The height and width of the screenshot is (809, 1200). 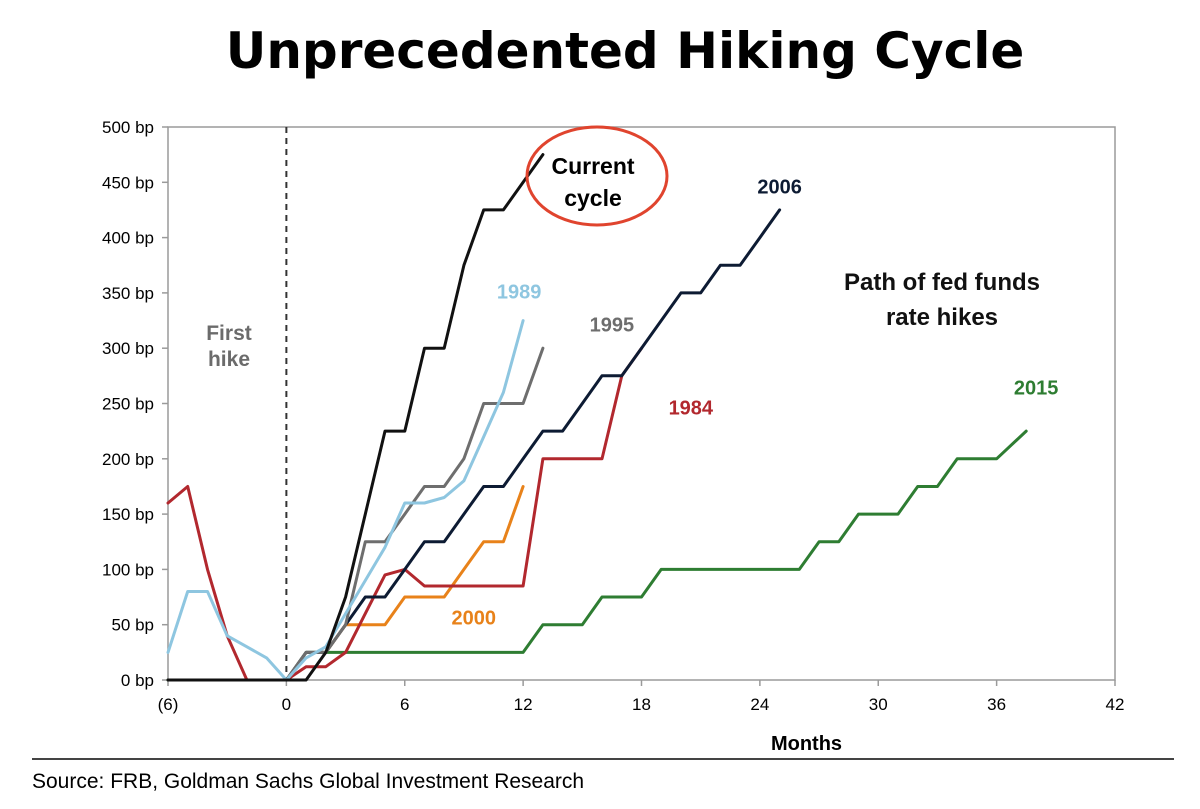 I want to click on series-line-1989, so click(x=345, y=500).